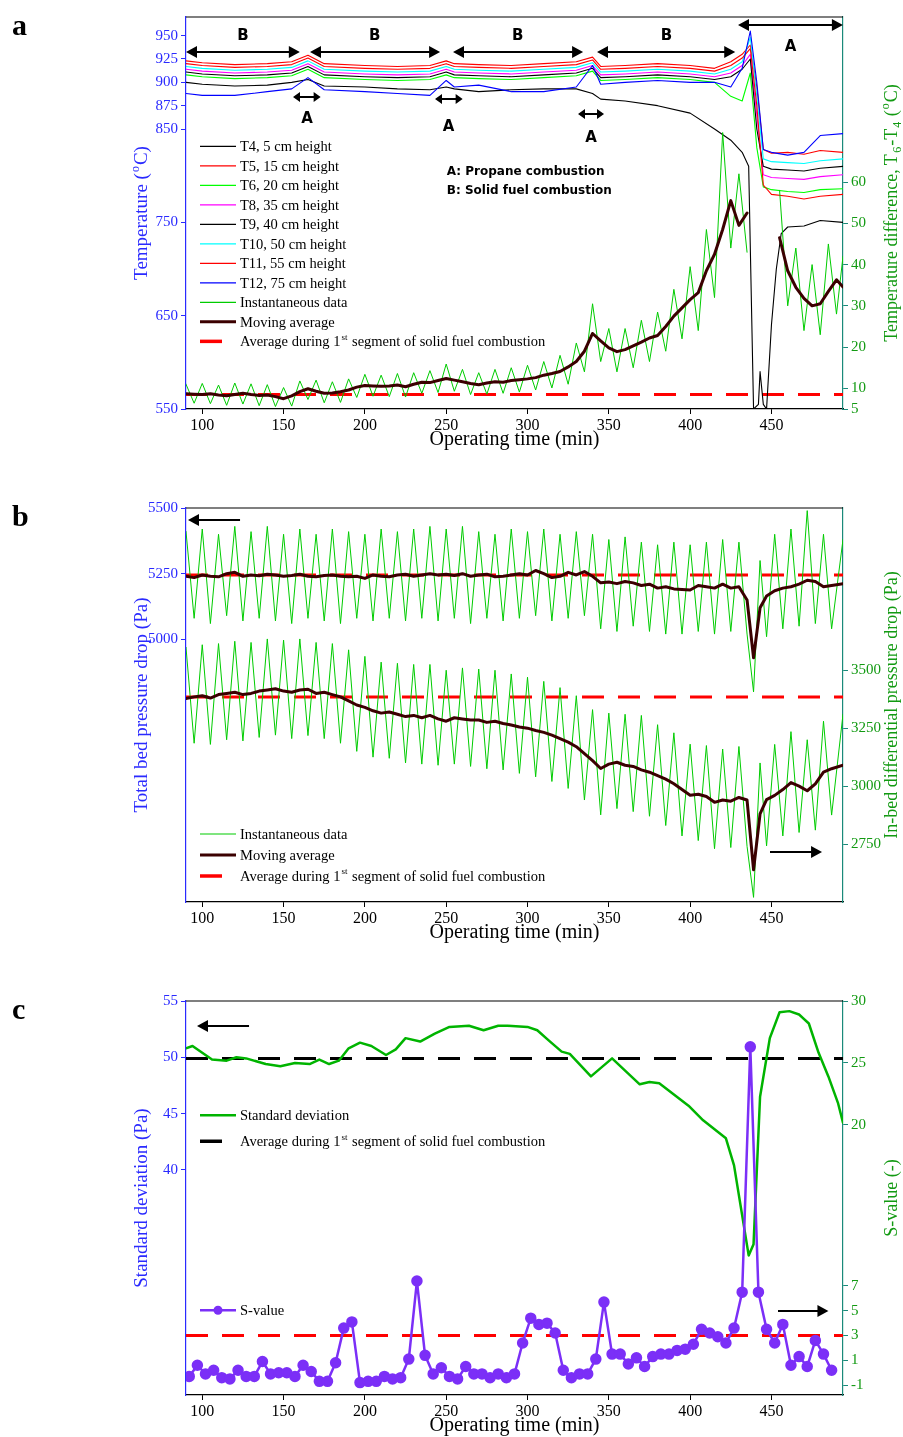 The height and width of the screenshot is (1437, 903). What do you see at coordinates (166, 221) in the screenshot?
I see `y-tick-label: 750` at bounding box center [166, 221].